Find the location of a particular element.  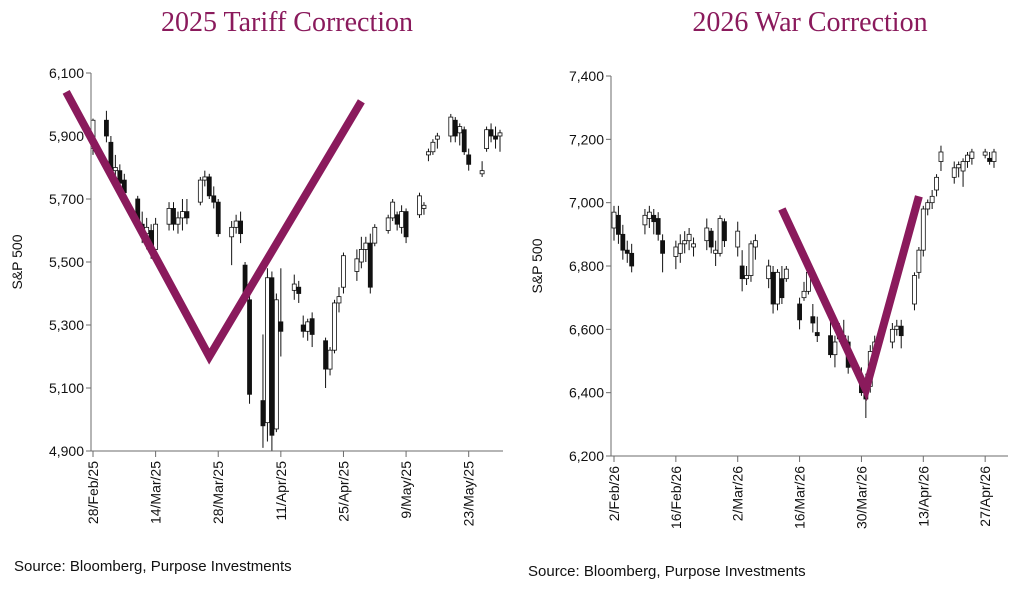

x-tick-label: 28/Feb/25 is located at coordinates (93, 492).